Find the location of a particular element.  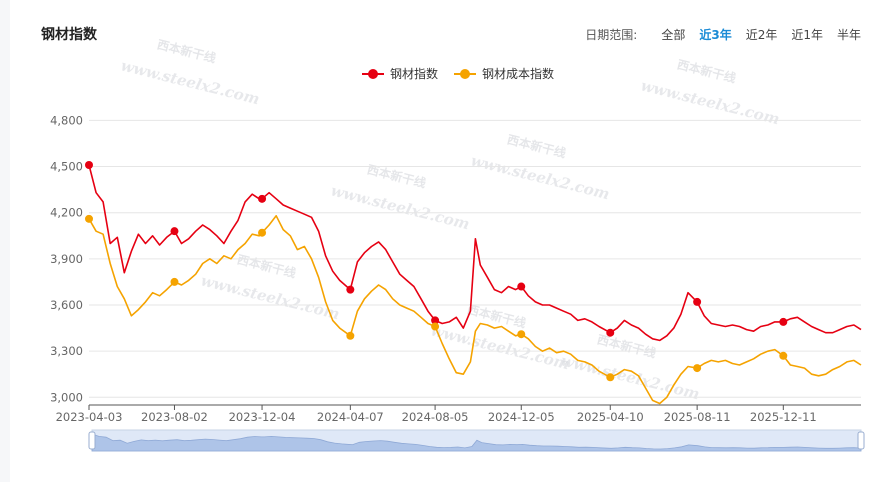

x-tick-label: 2025-08-11 is located at coordinates (697, 417).